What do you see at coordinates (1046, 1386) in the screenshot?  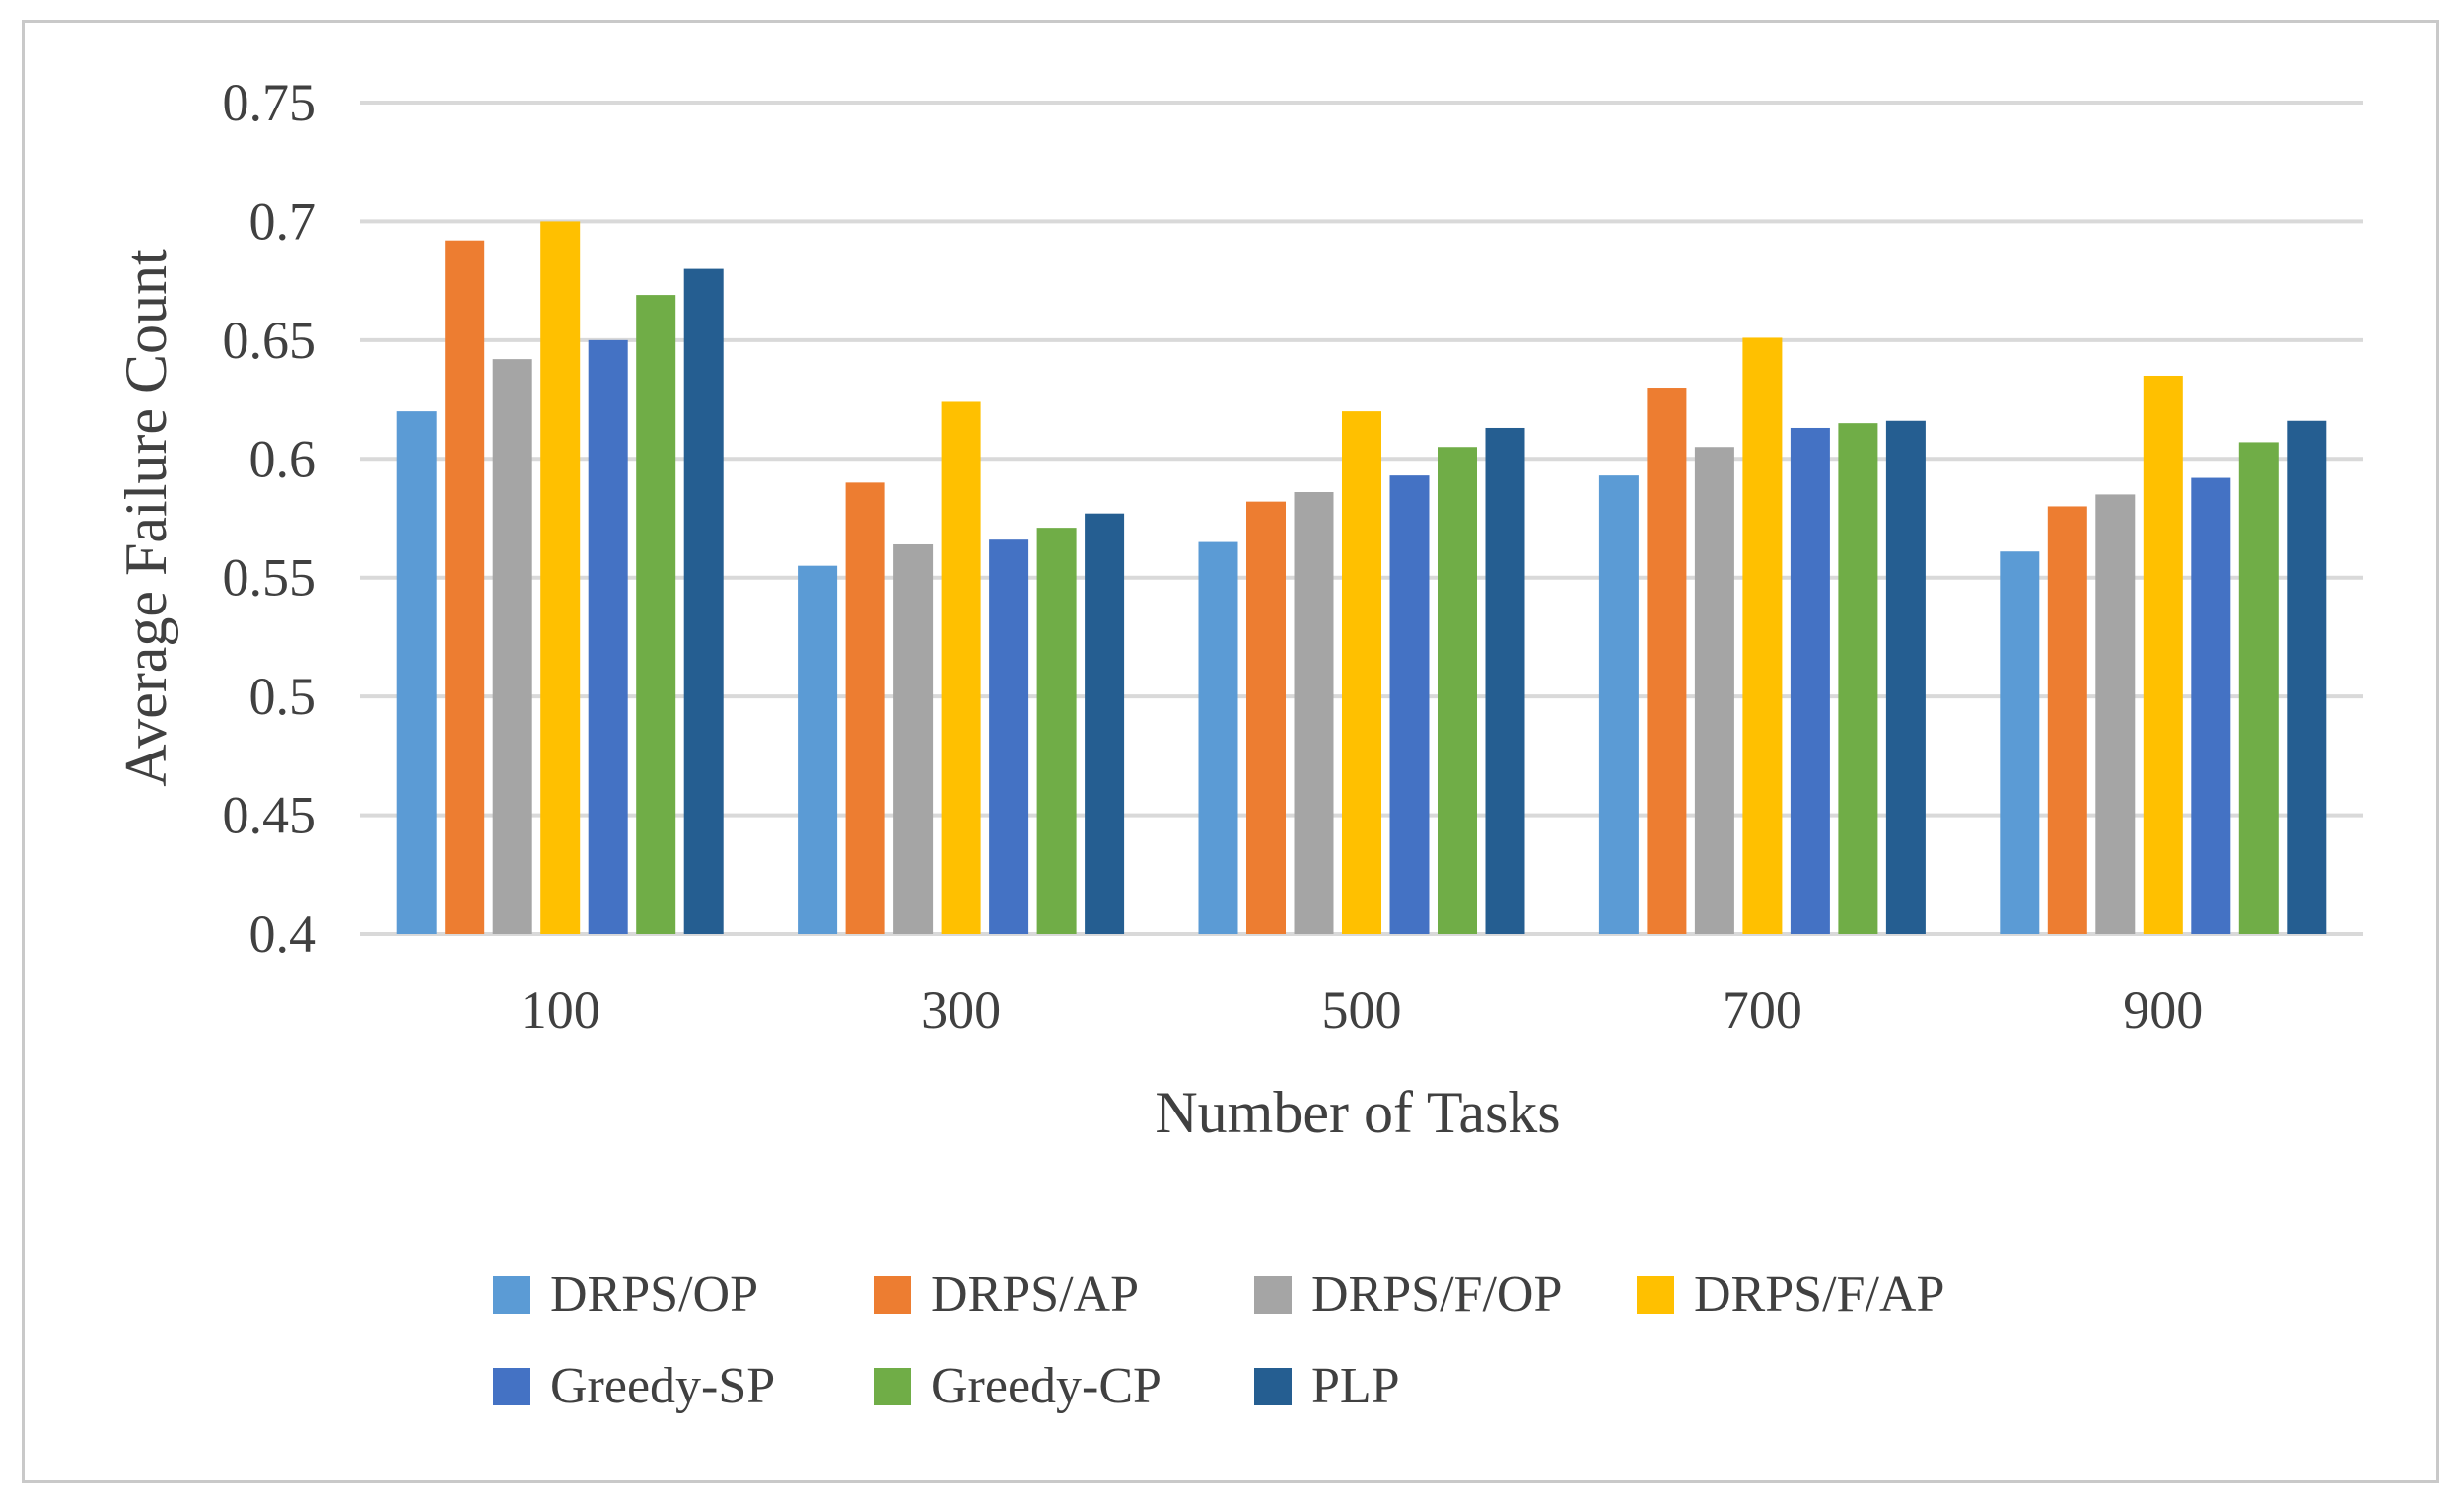 I see `legend-label: Greedy-CP` at bounding box center [1046, 1386].